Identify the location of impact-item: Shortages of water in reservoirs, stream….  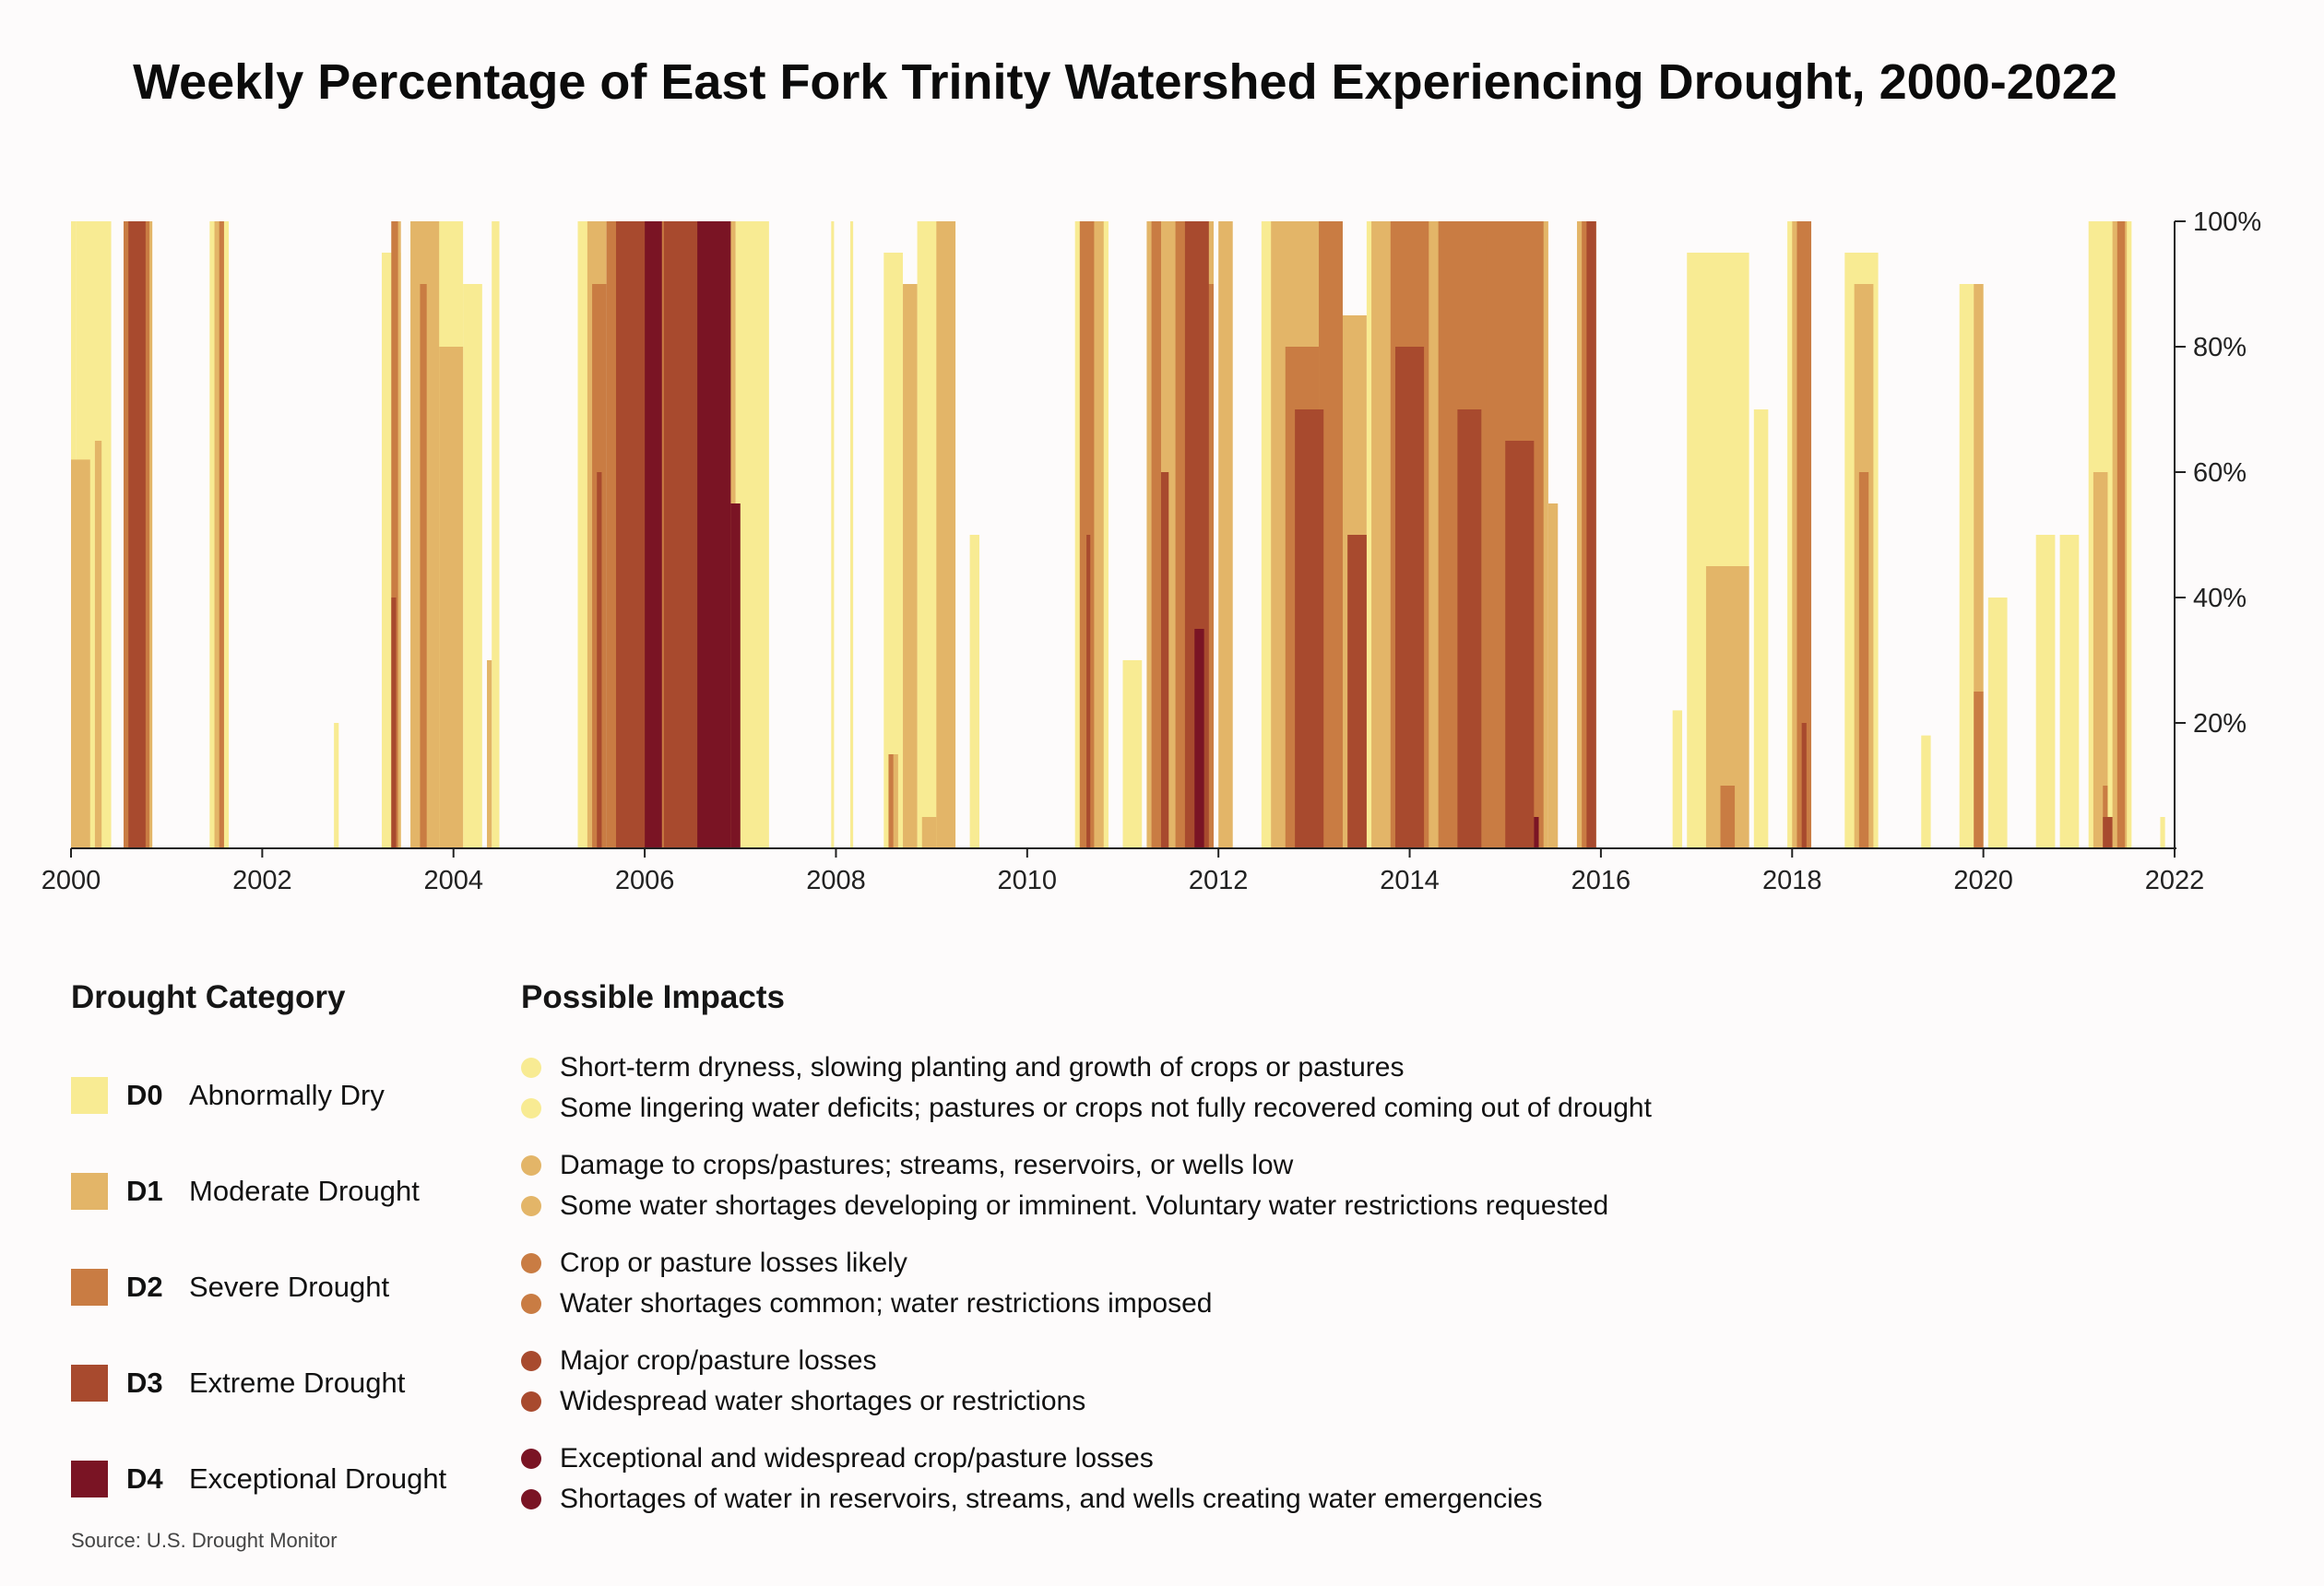
(1086, 1499).